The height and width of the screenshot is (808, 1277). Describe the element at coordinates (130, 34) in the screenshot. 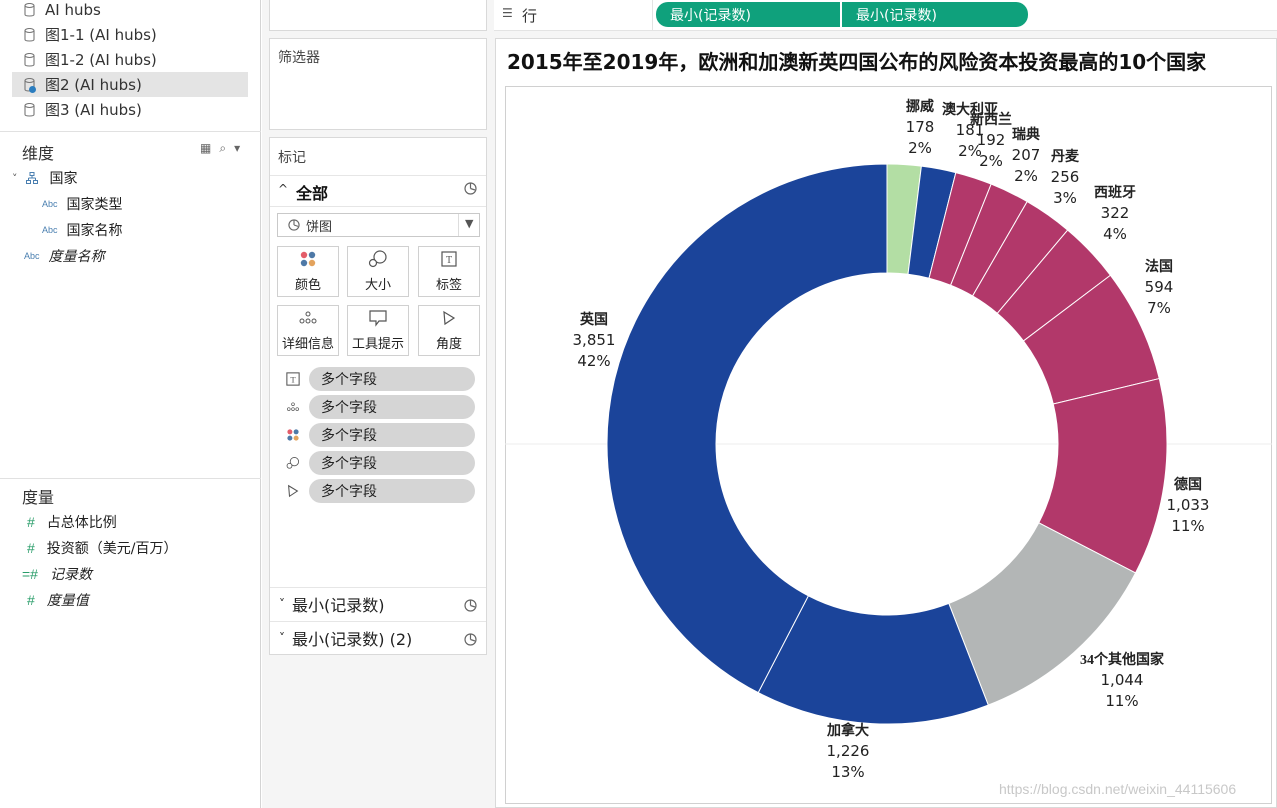

I see `datasource-item: 图1-1 (AI hubs)` at that location.